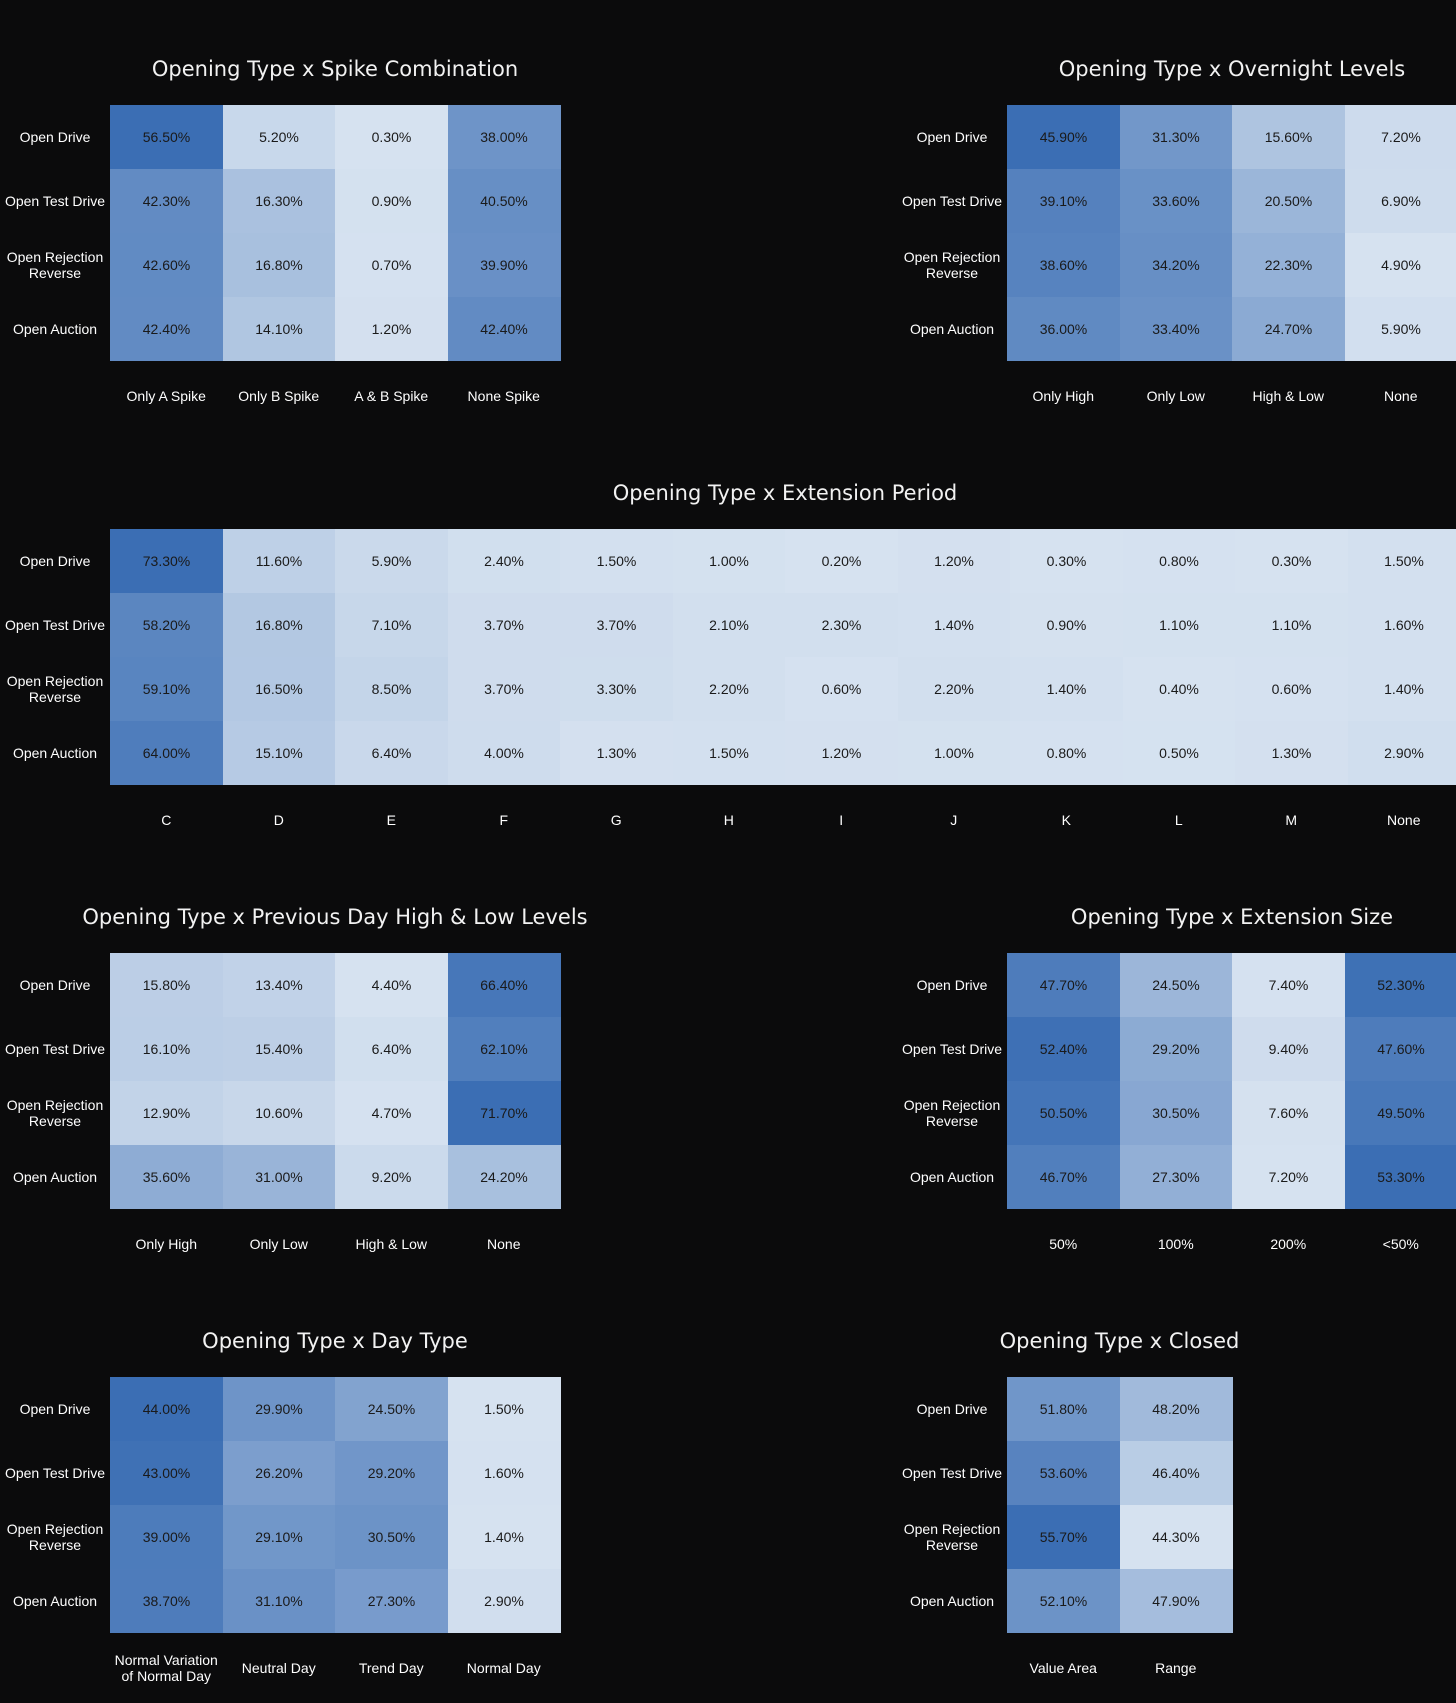 This screenshot has height=1703, width=1456. I want to click on heatmap-cell: 7.40%, so click(1288, 985).